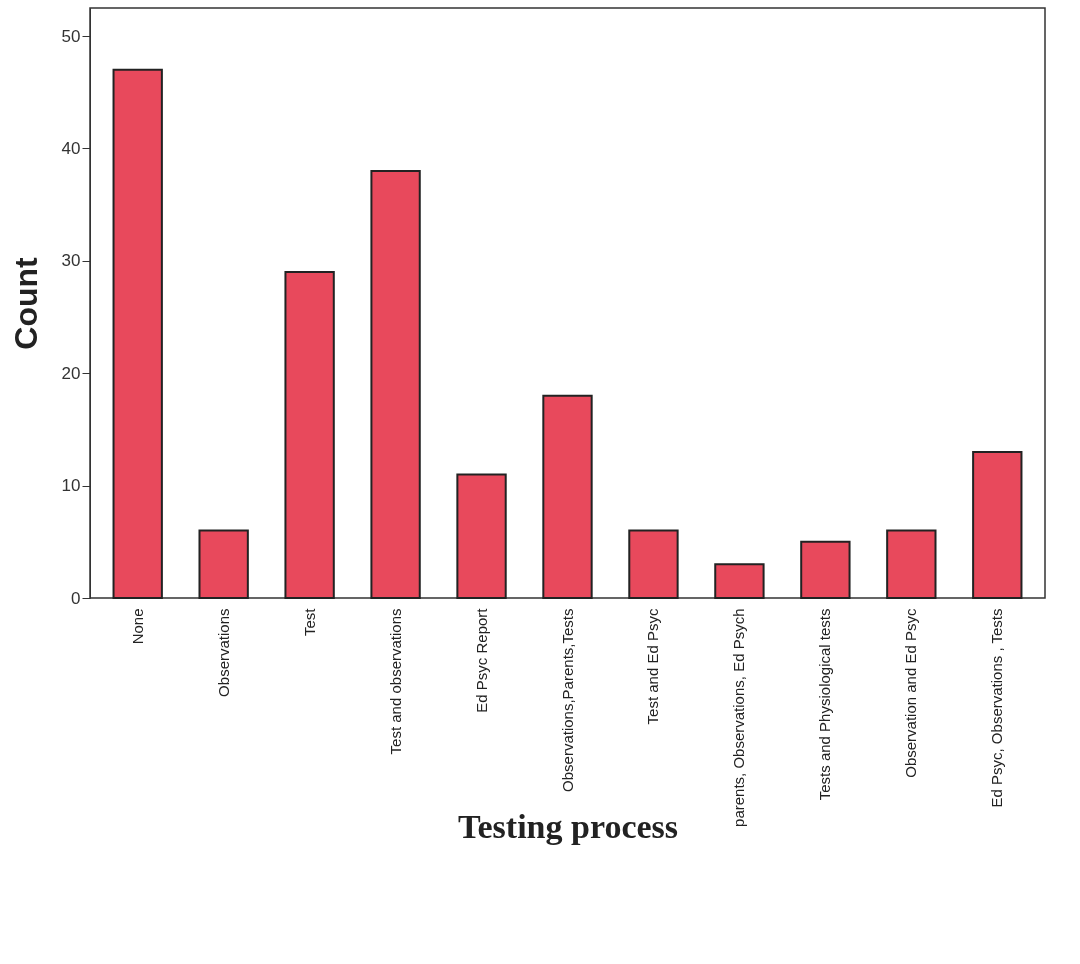 The image size is (1080, 964). What do you see at coordinates (71, 36) in the screenshot?
I see `y-tick-label: 50` at bounding box center [71, 36].